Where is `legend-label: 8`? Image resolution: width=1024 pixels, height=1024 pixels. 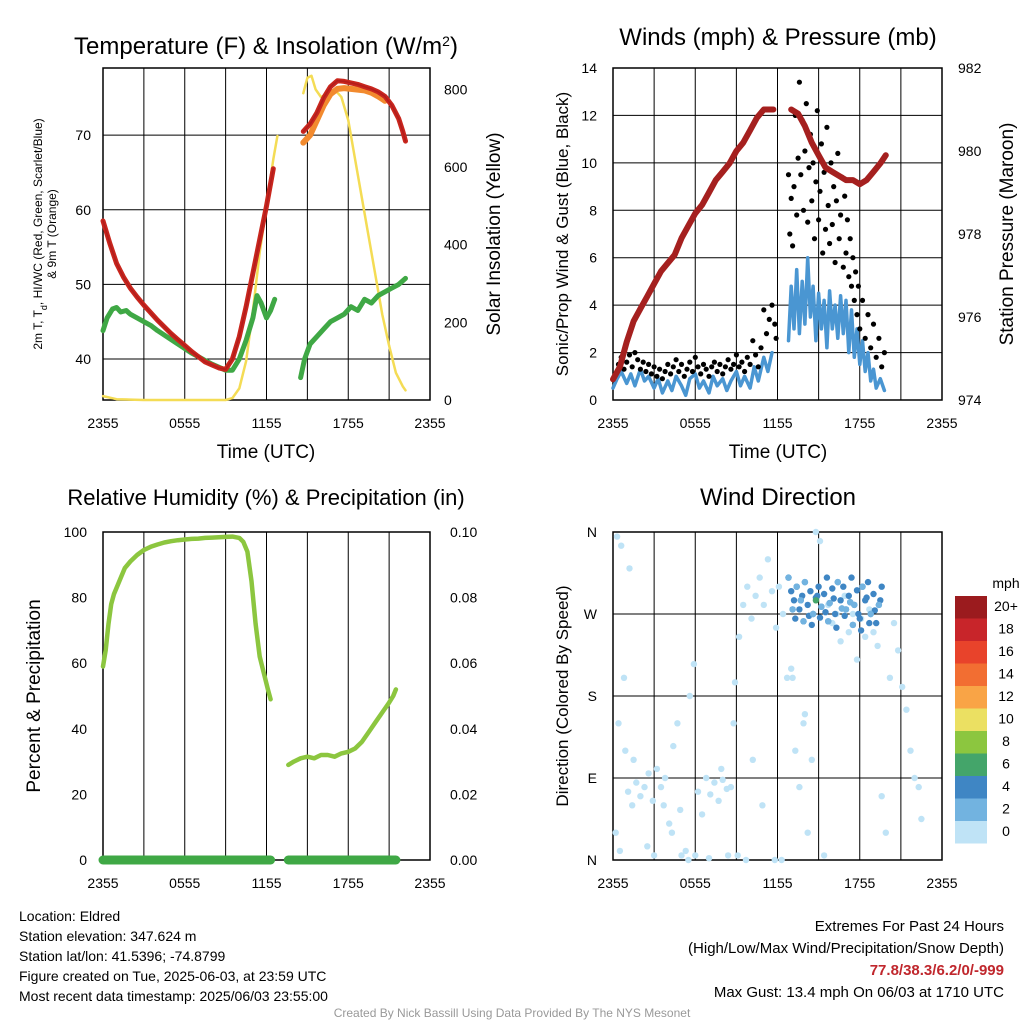 legend-label: 8 is located at coordinates (1006, 741).